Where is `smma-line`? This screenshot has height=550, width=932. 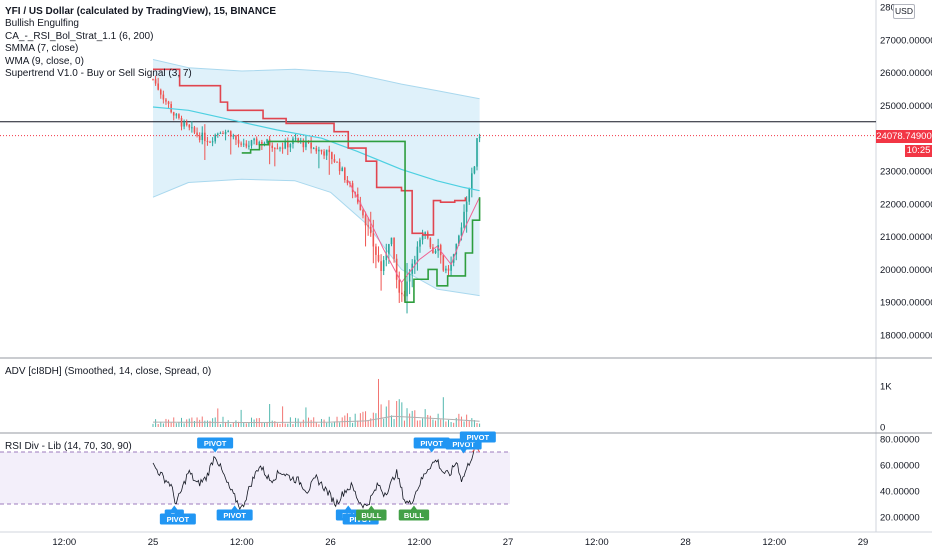
smma-line is located at coordinates (316, 149).